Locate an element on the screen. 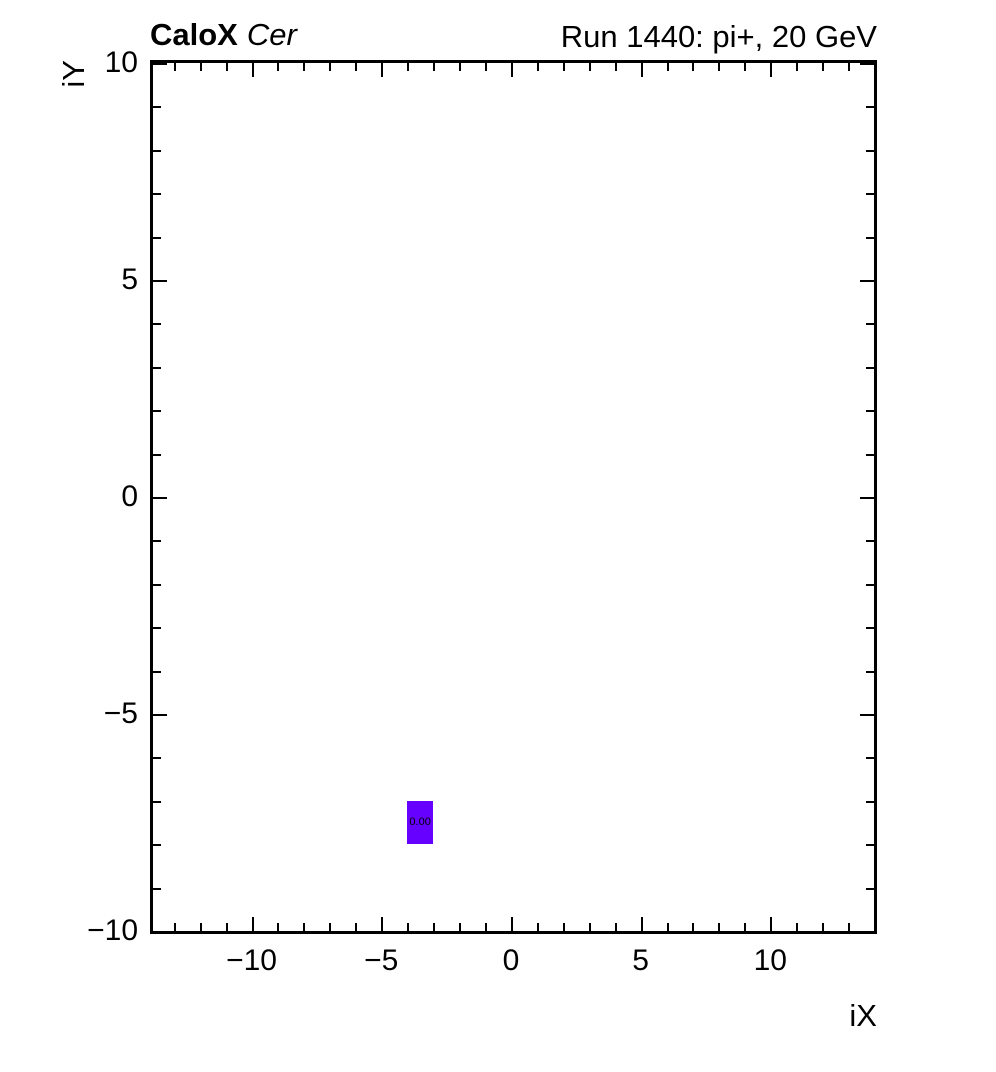  y-axis-title: iY is located at coordinates (73, 74).